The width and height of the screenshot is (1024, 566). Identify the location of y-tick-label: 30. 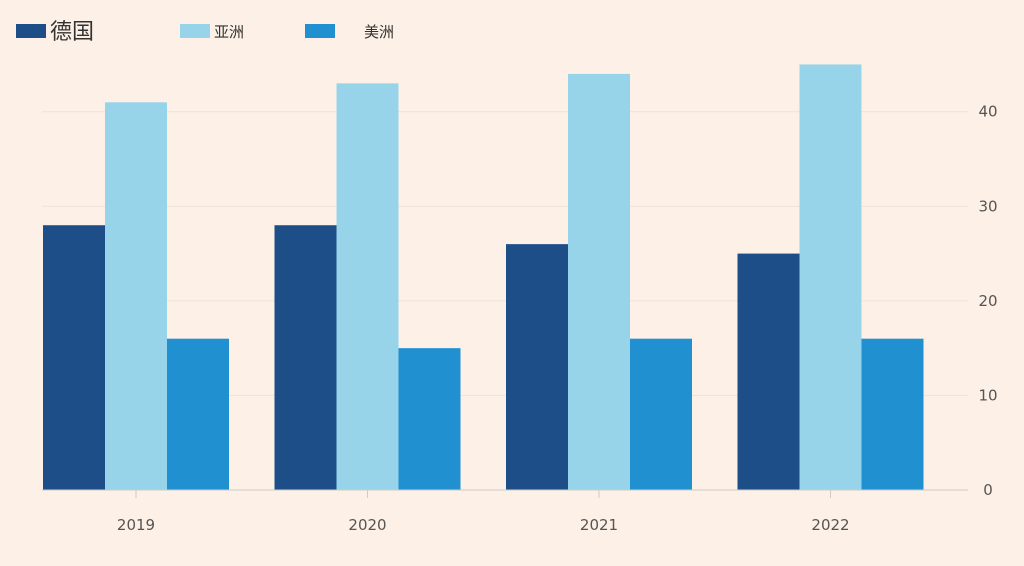
(987, 206).